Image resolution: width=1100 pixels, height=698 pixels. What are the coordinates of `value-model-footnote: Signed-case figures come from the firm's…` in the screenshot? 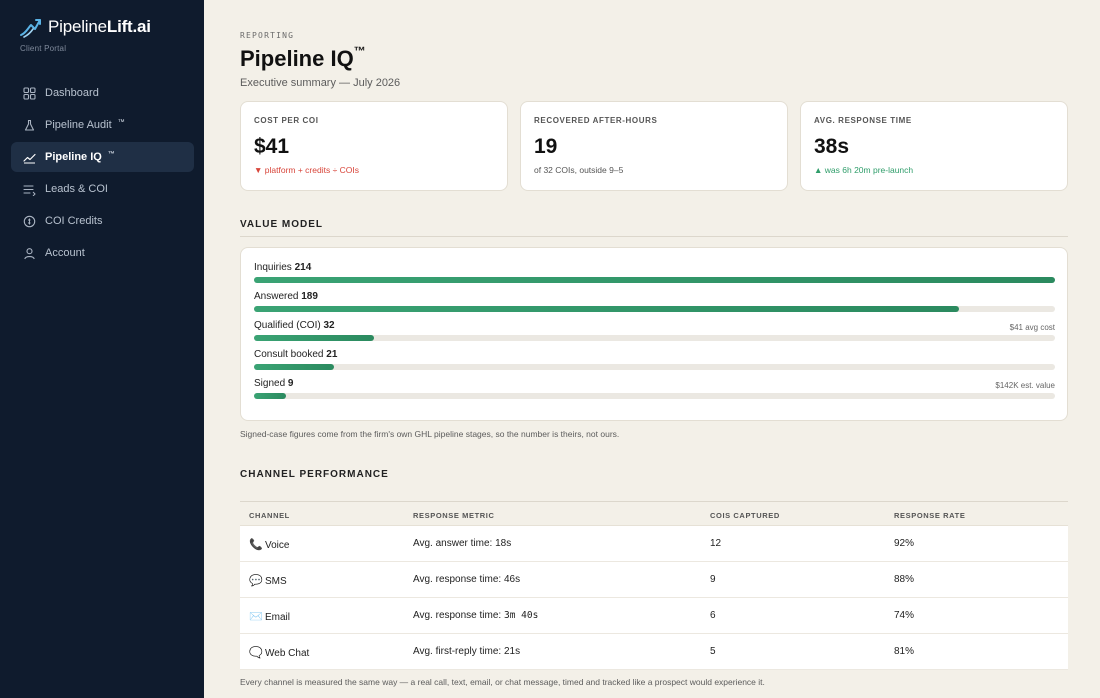 It's located at (430, 434).